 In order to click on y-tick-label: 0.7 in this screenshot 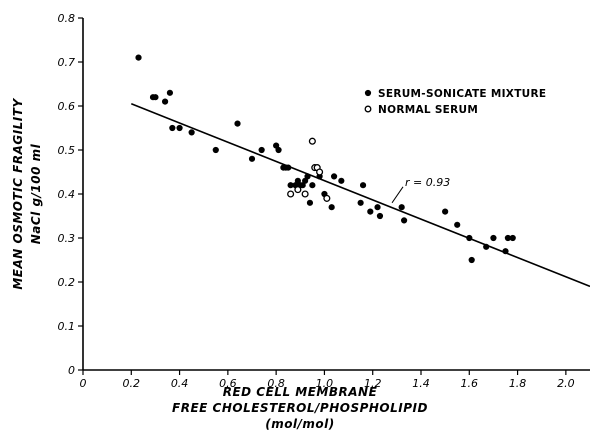, I will do `click(67, 62)`.